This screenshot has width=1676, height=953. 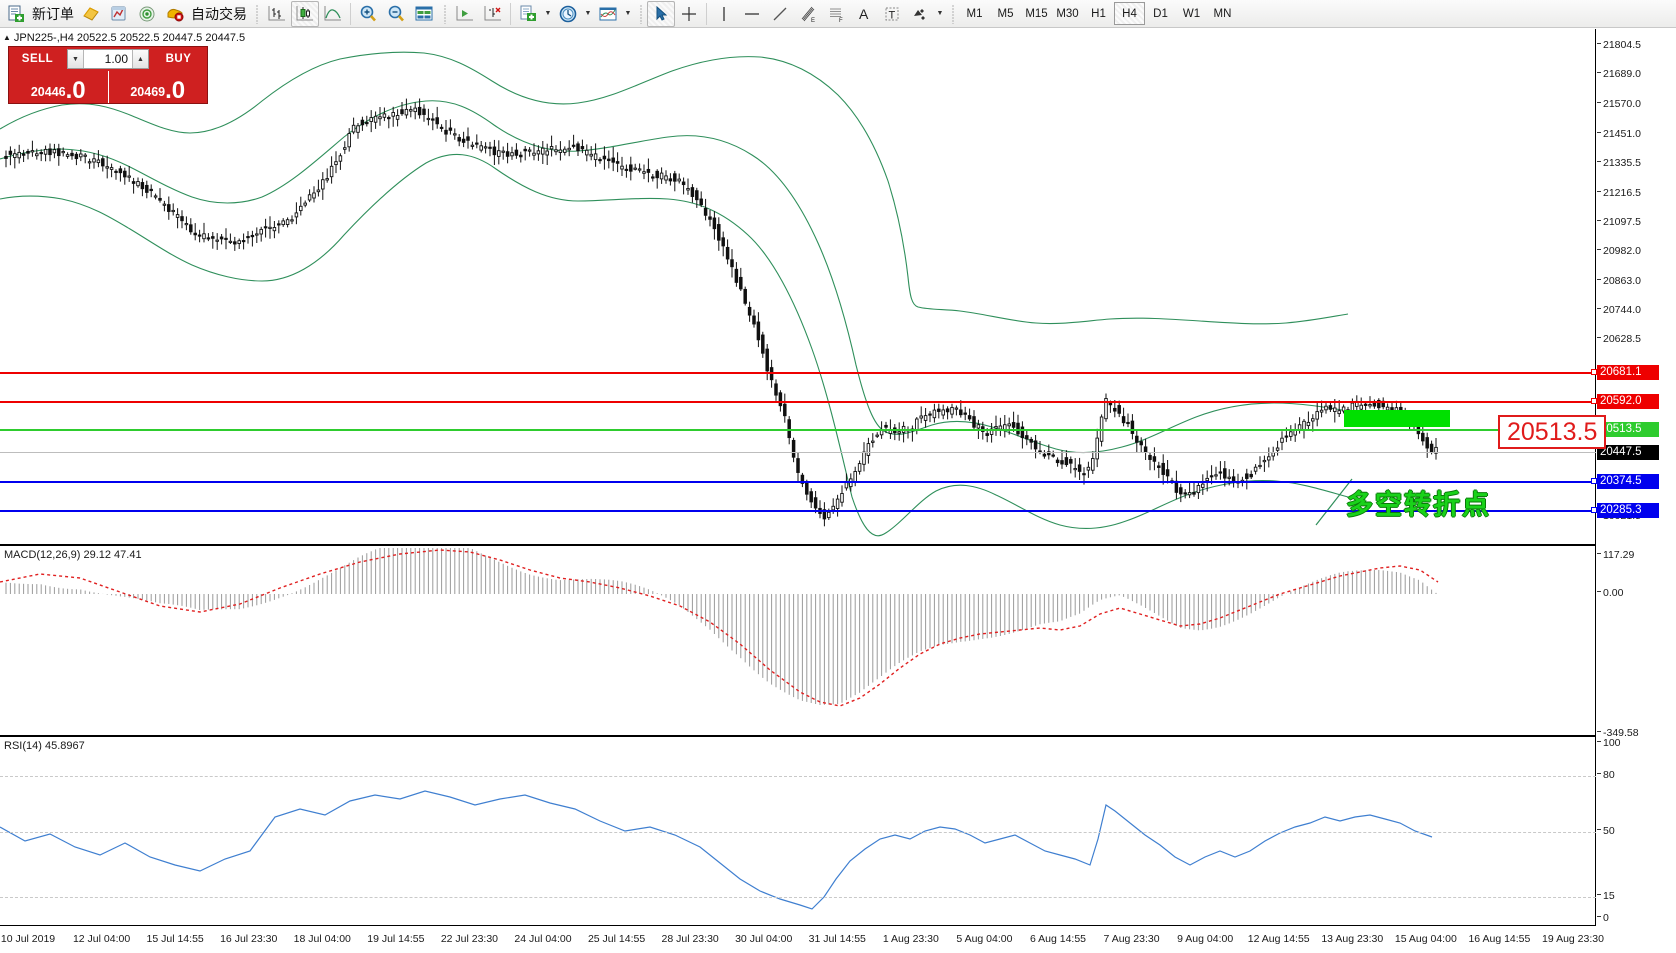 I want to click on resistance-line-2-tag: 20592.0, so click(x=1628, y=401).